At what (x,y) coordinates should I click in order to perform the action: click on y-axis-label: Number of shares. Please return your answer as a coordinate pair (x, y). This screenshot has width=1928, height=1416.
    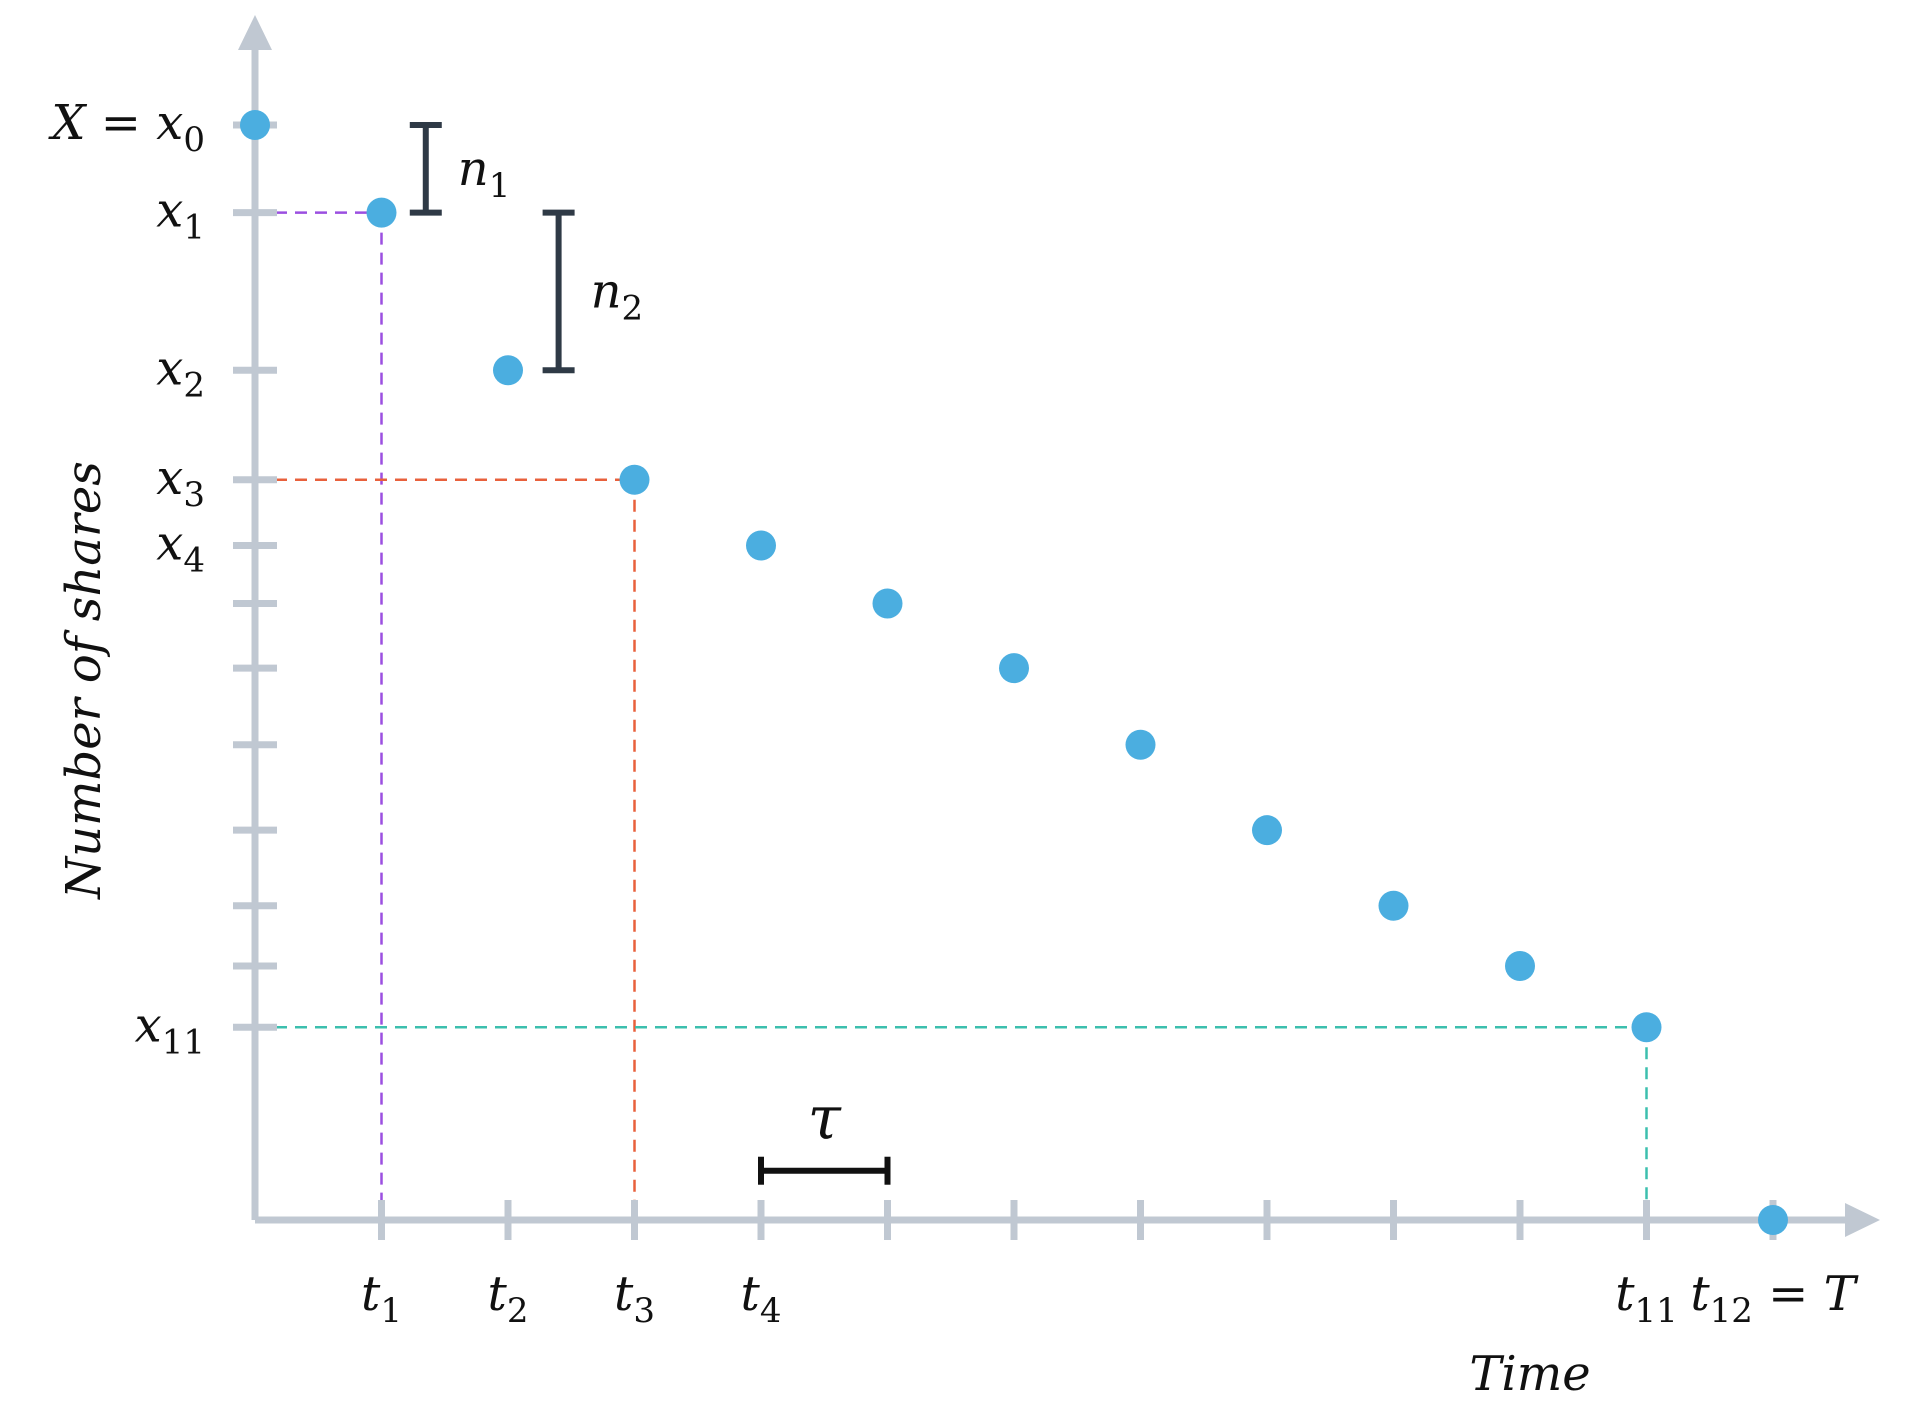
    Looking at the image, I should click on (84, 680).